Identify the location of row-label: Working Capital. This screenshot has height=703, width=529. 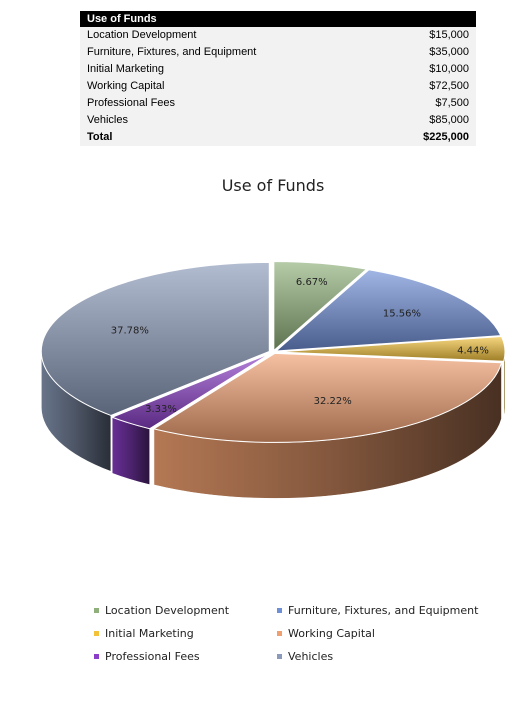
(229, 86).